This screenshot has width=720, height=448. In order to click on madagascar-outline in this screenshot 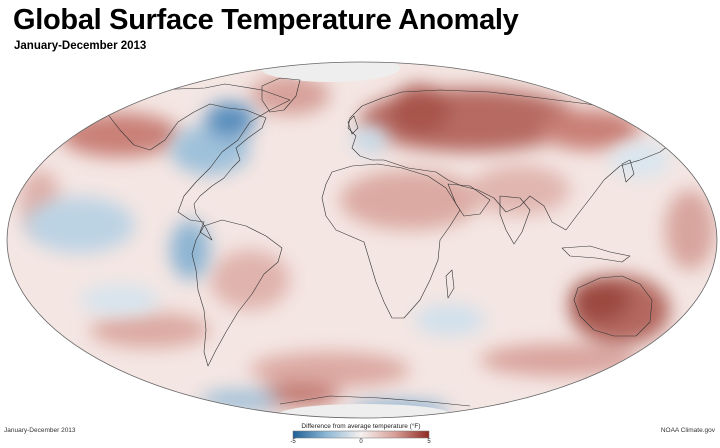, I will do `click(450, 284)`.